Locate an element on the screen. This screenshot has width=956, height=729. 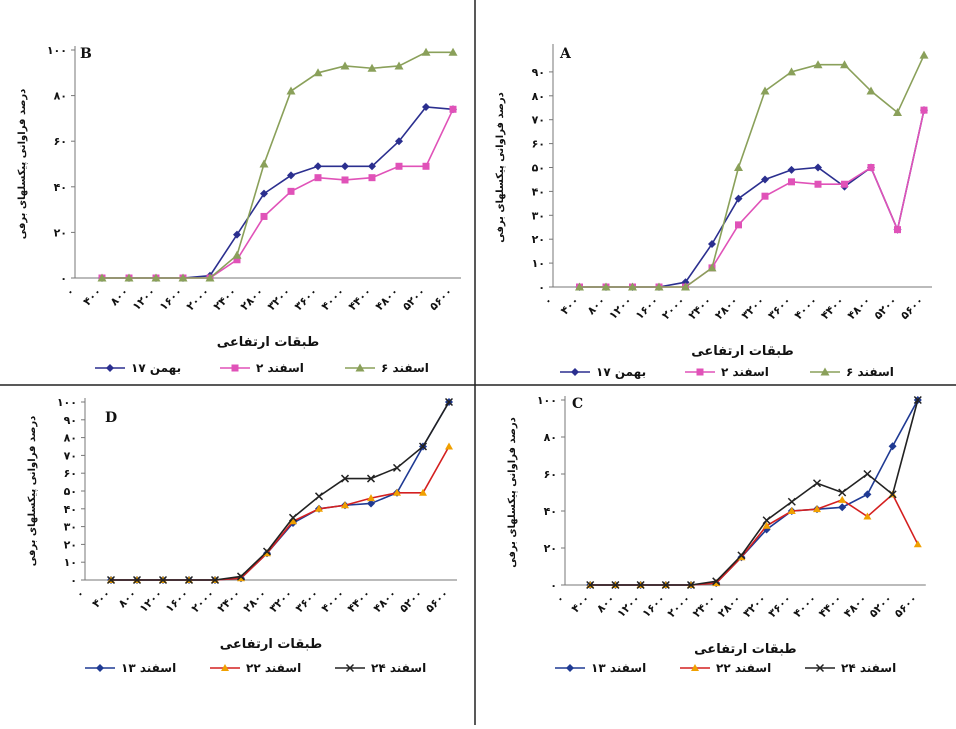
panel-title: A is located at coordinates (565, 54).